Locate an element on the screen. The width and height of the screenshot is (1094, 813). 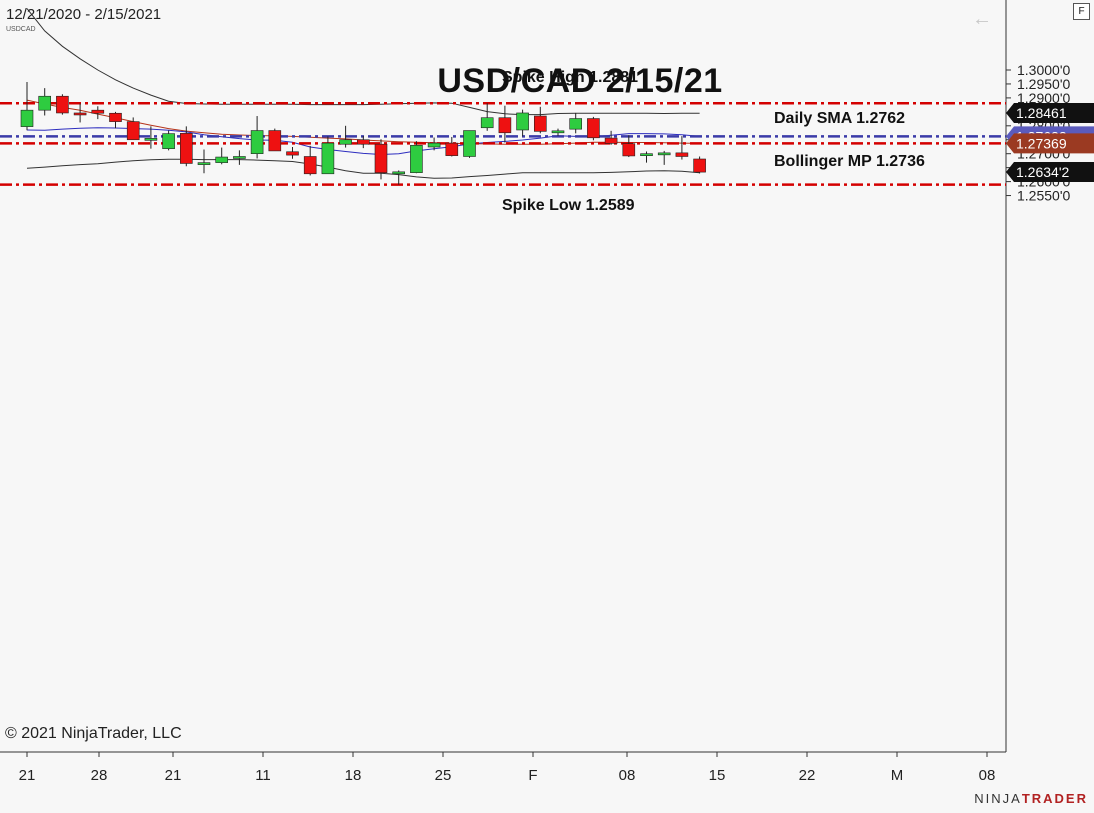
x-tick-label: F is located at coordinates (532, 775).